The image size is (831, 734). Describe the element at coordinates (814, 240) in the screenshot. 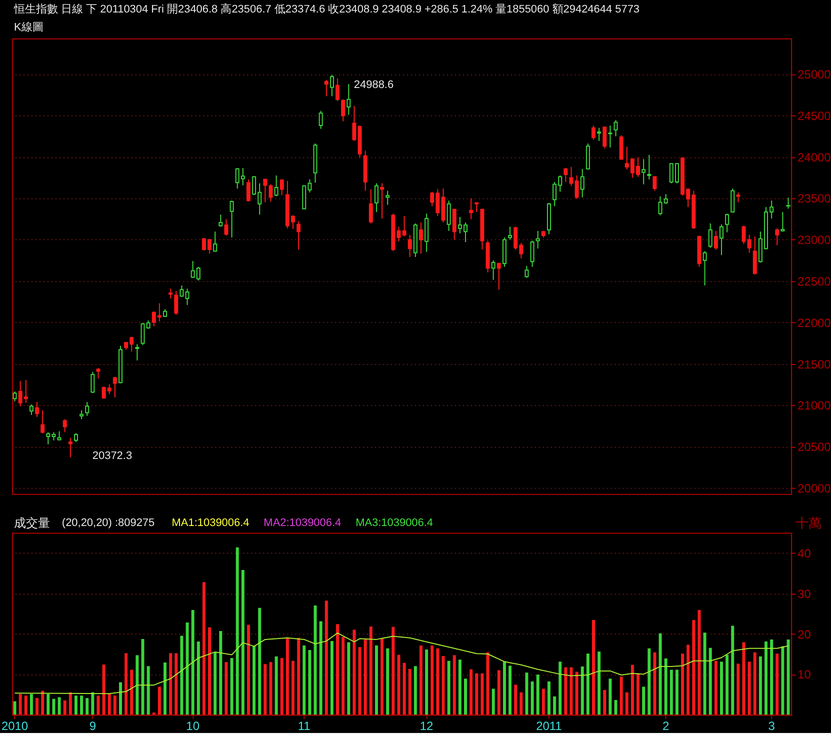

I see `y-tick-label: 23000` at that location.